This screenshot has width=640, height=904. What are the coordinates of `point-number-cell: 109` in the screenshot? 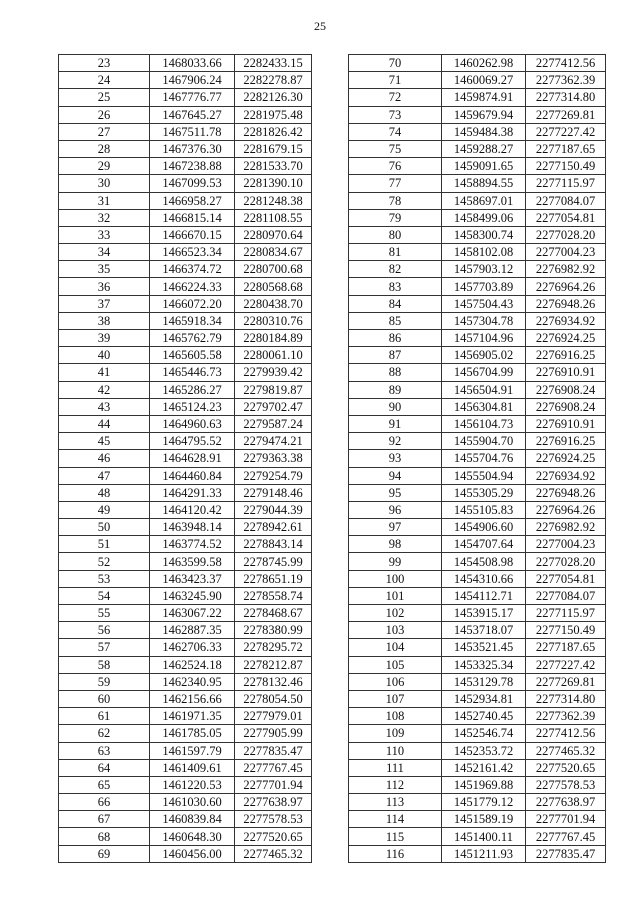 It's located at (395, 733).